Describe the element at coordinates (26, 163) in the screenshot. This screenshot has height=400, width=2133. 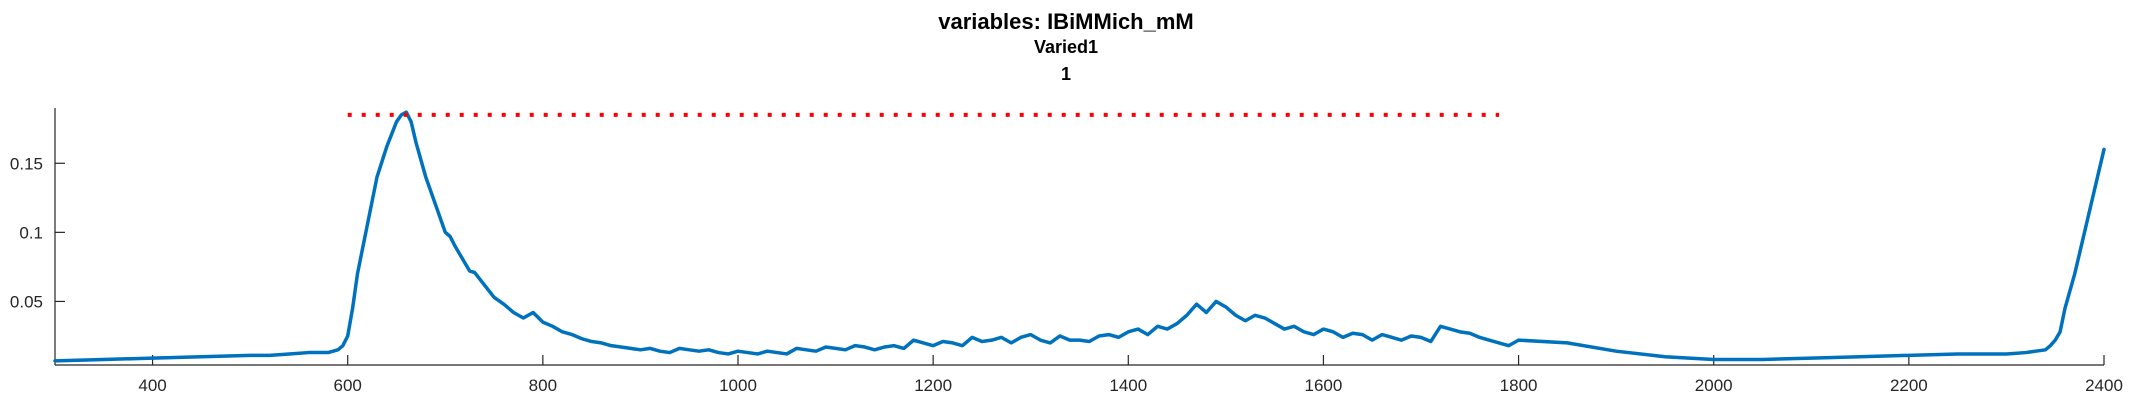
I see `y-tick-label: 0.15` at that location.